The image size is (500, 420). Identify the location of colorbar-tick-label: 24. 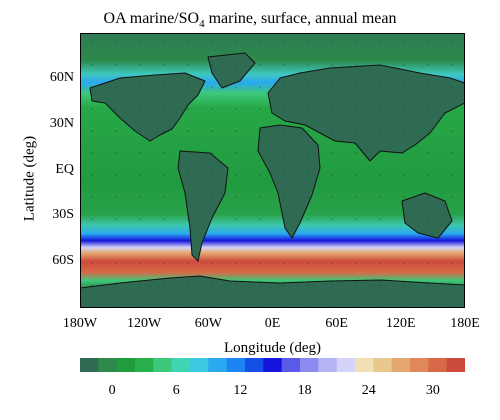
(368, 390).